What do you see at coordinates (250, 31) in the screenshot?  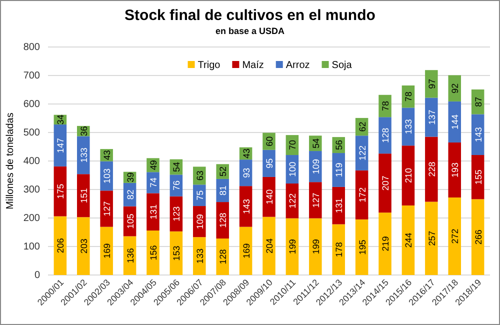 I see `chart-subtitle: en base a USDA` at bounding box center [250, 31].